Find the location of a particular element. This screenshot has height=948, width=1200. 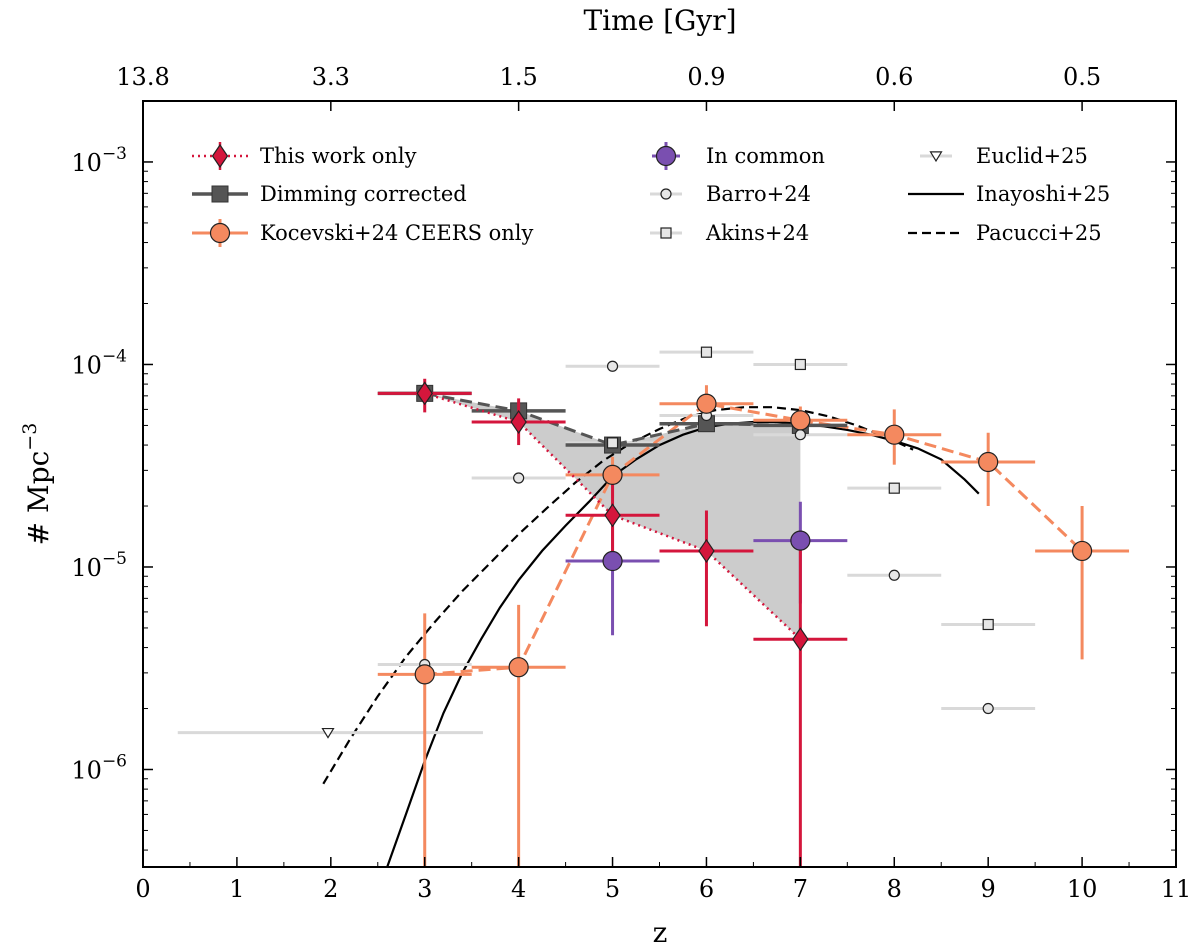

legend-common-marker is located at coordinates (666, 156).